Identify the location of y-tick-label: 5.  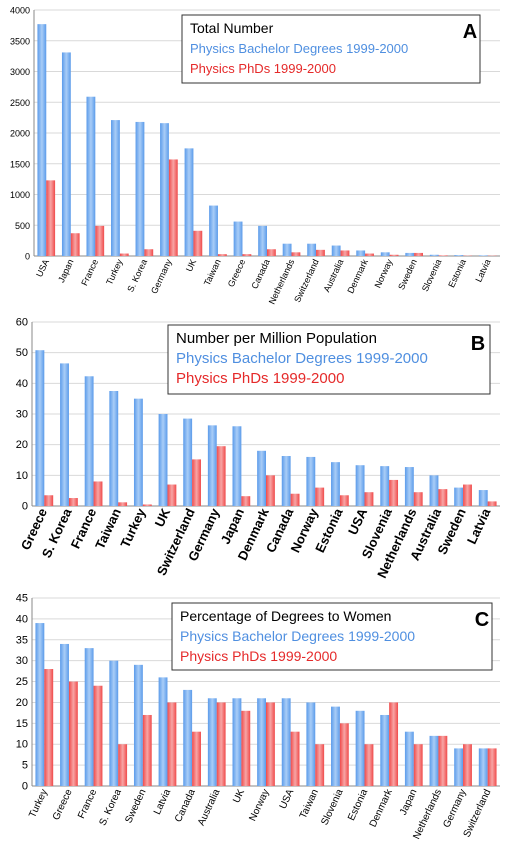
(25, 766).